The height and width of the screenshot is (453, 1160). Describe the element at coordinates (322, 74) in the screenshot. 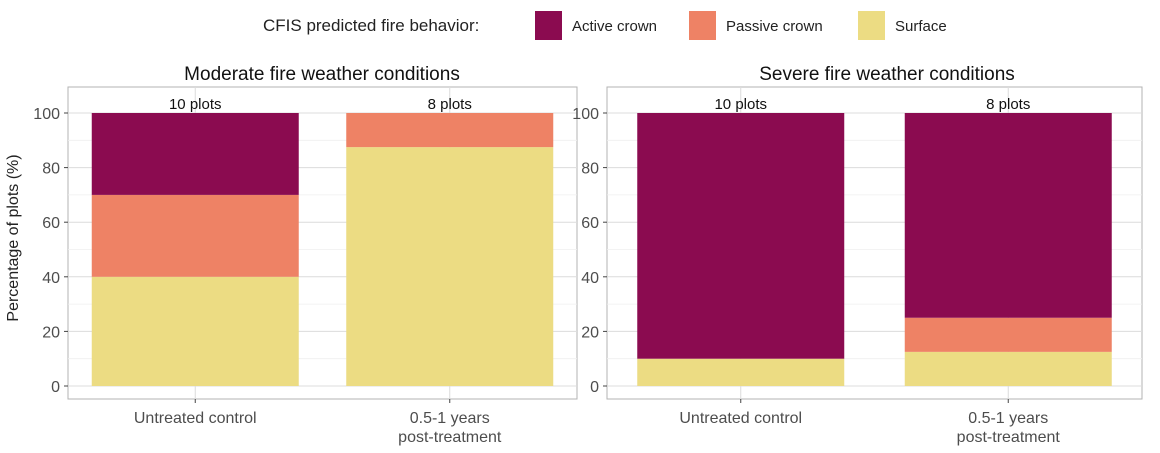

I see `chart-title: Moderate fire weather conditions` at that location.